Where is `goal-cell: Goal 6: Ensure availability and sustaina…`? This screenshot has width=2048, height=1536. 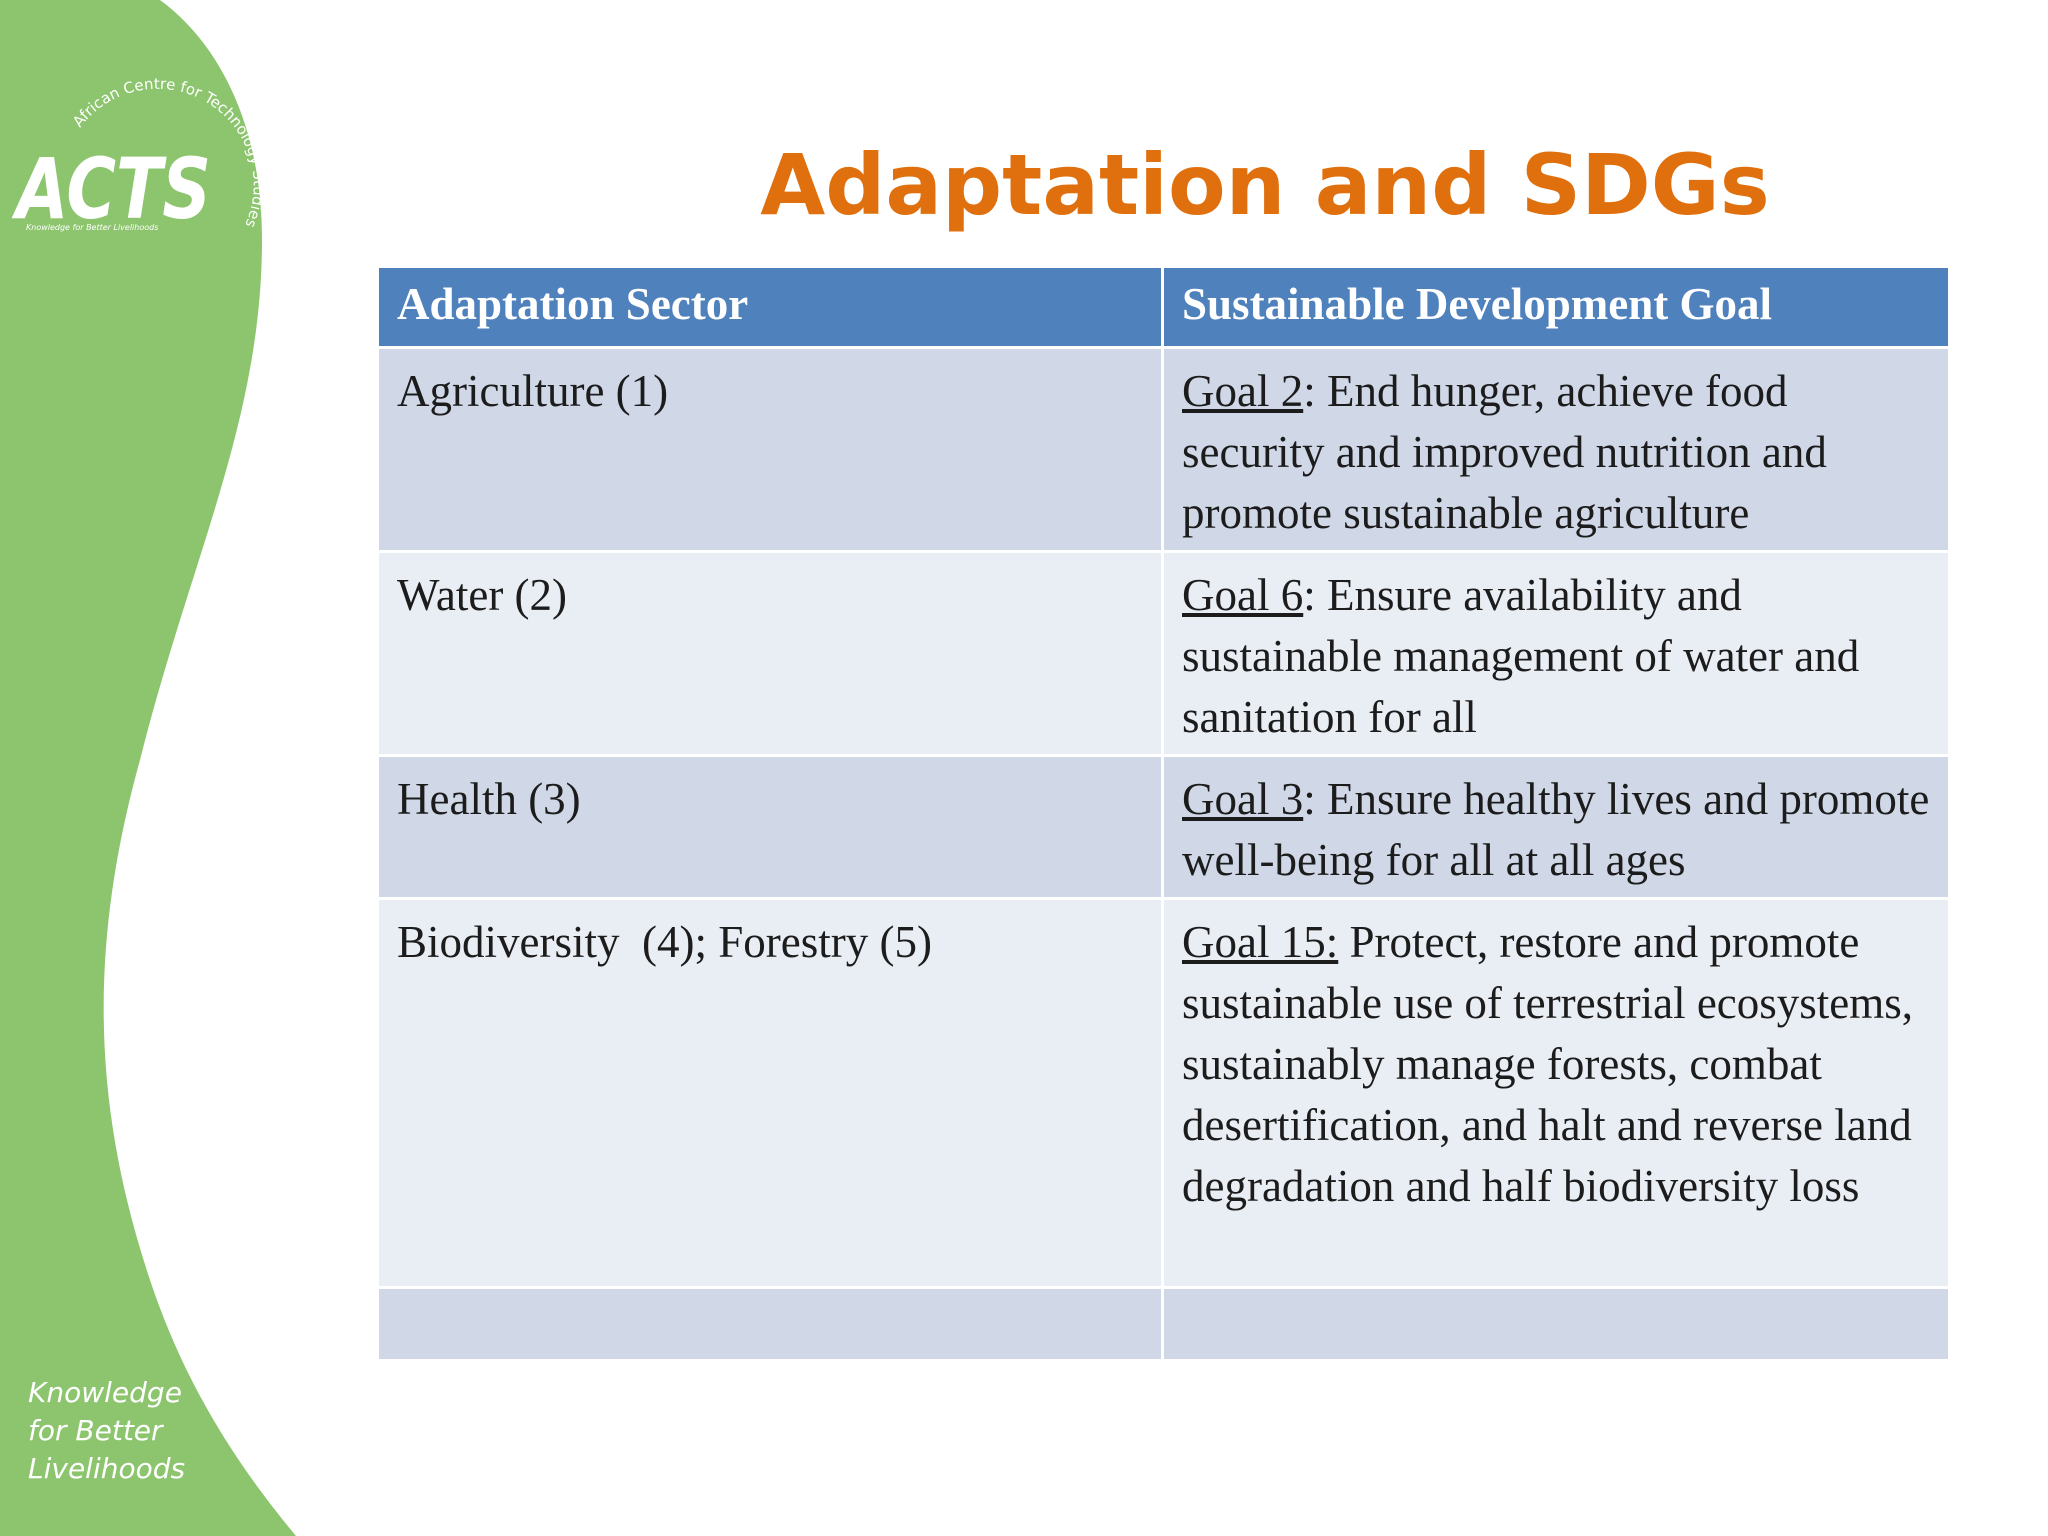
goal-cell: Goal 6: Ensure availability and sustaina… is located at coordinates (1556, 653).